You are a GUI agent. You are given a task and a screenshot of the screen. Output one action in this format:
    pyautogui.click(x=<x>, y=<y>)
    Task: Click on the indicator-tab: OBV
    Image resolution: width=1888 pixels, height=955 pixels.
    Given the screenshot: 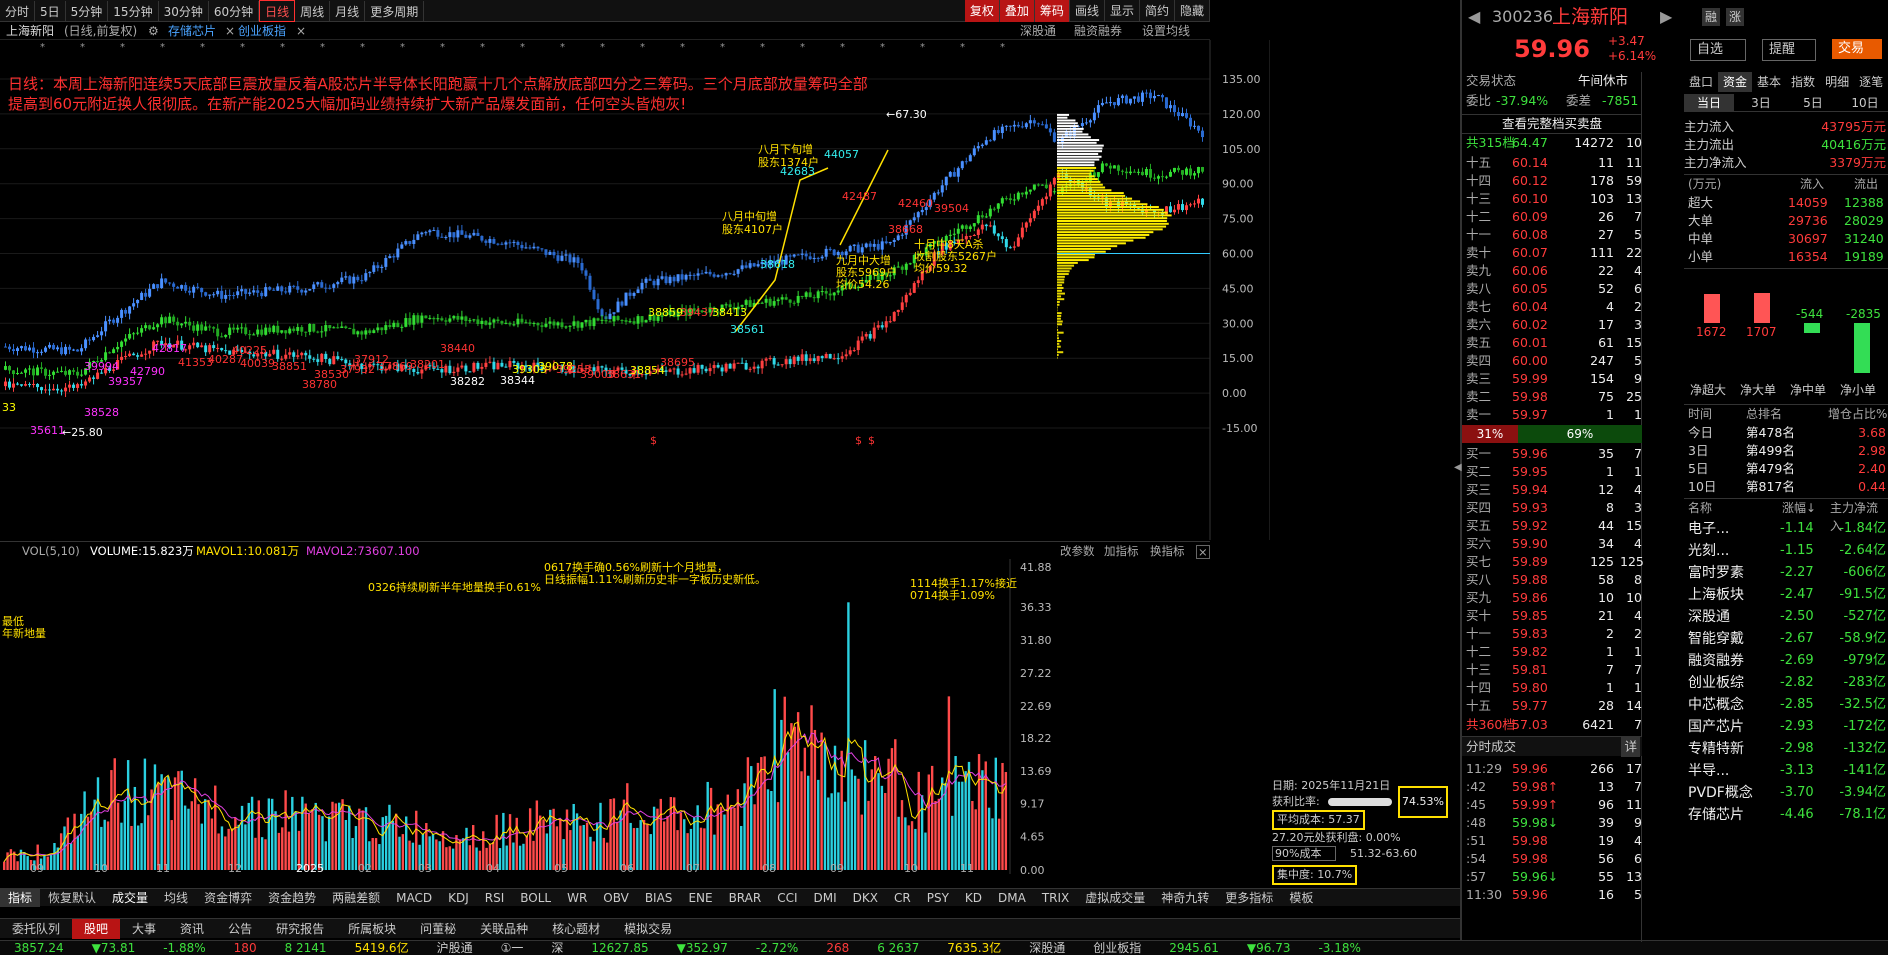 What is the action you would take?
    pyautogui.click(x=616, y=898)
    